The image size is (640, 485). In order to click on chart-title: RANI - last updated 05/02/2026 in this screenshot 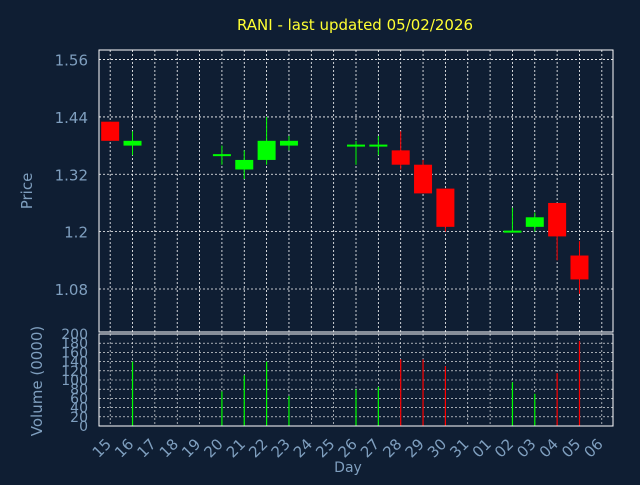, I will do `click(355, 25)`.